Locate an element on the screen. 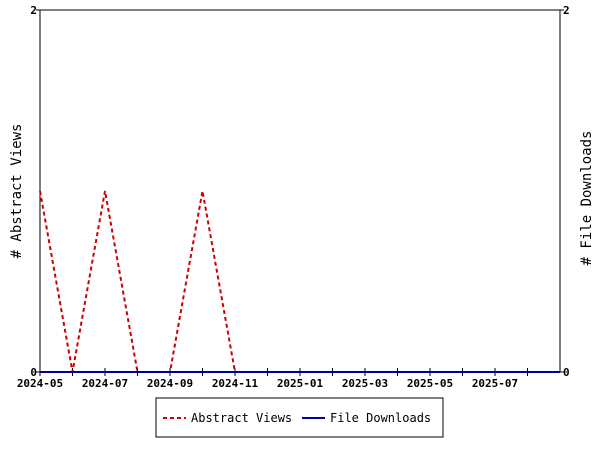 This screenshot has height=450, width=600. y-tick-label-right-0: 0 is located at coordinates (566, 372).